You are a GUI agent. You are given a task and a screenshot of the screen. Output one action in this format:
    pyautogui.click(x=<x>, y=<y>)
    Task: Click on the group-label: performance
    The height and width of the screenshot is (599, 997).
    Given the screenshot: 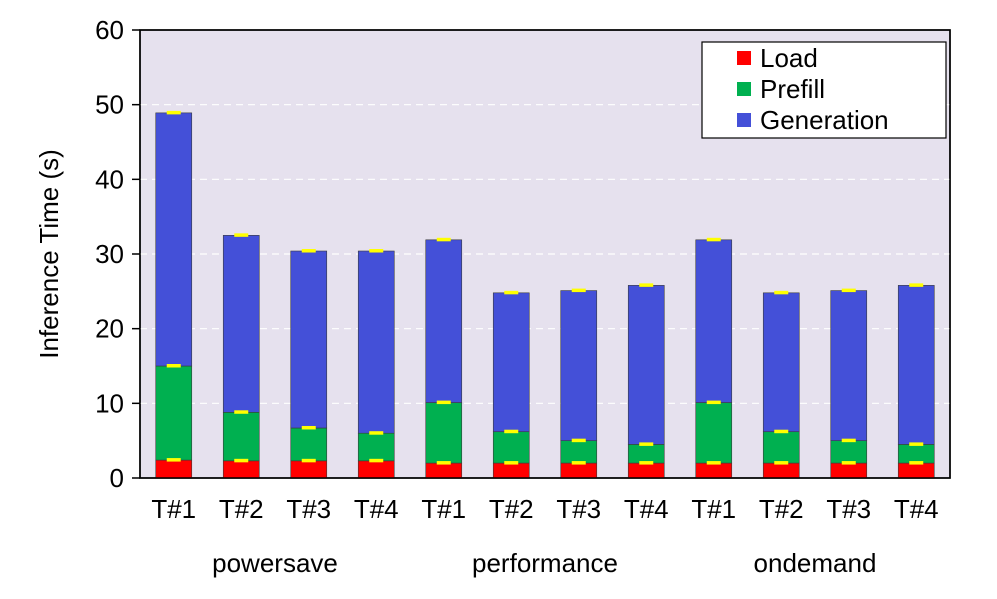 What is the action you would take?
    pyautogui.click(x=545, y=563)
    